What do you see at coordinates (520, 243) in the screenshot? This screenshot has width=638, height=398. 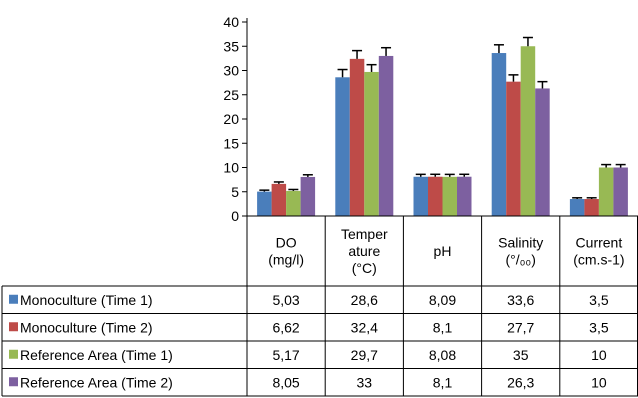 I see `x-category-label: Salinity` at bounding box center [520, 243].